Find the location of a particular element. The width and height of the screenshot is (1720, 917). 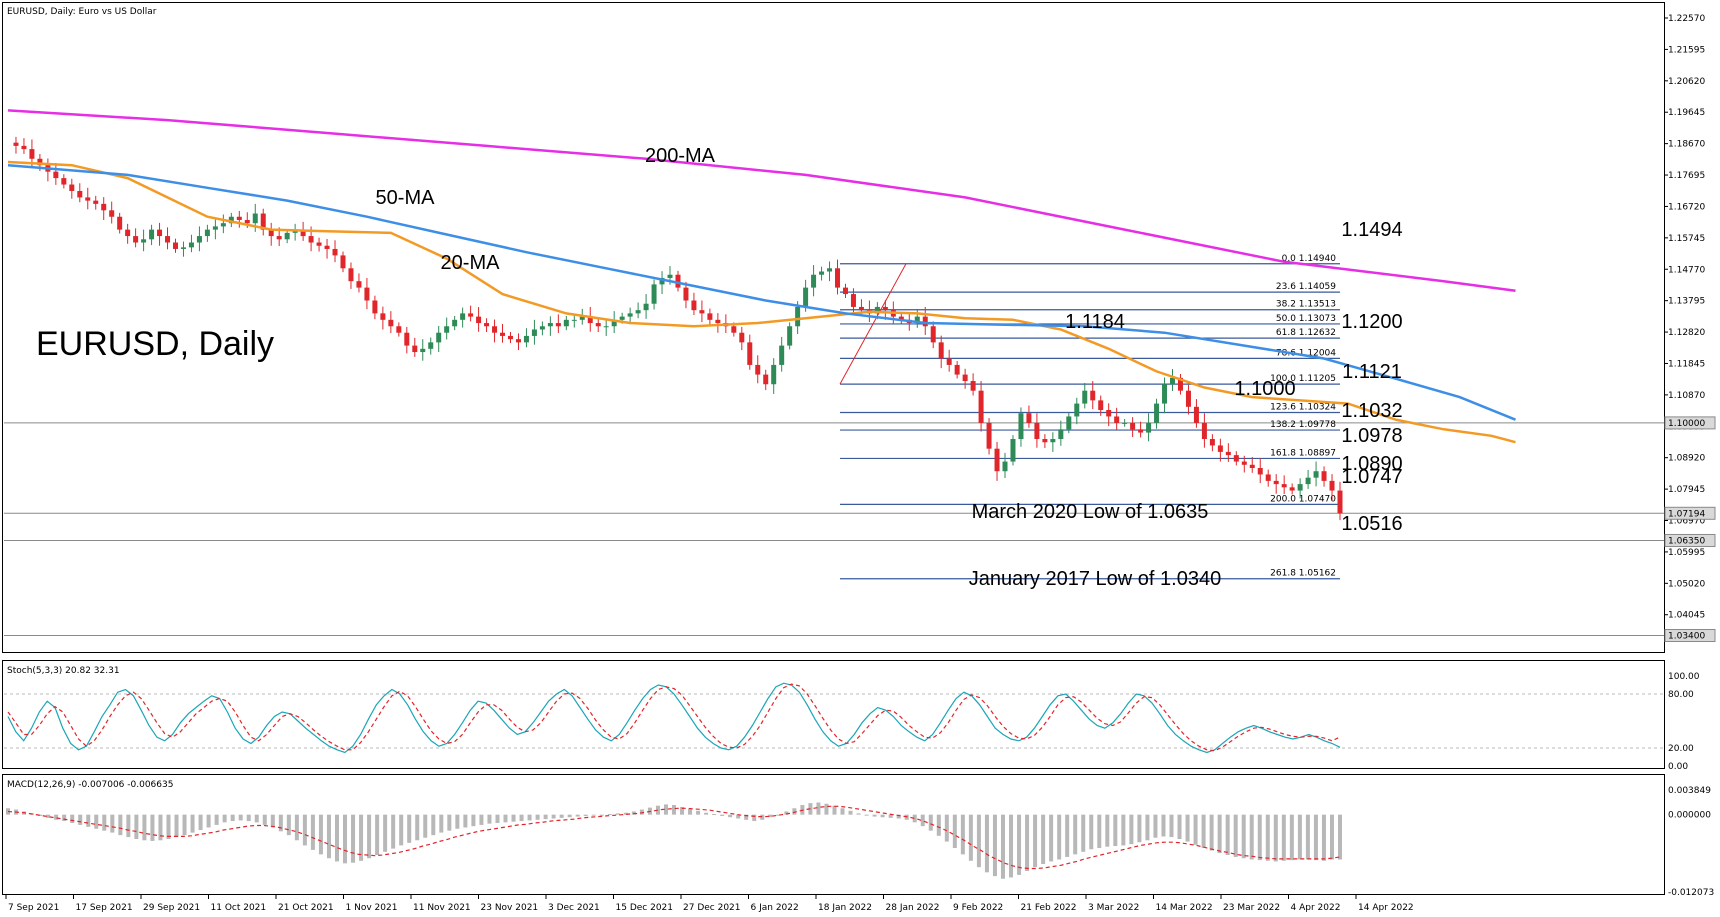

fib-label: 38.2 1.13513 is located at coordinates (1306, 305).